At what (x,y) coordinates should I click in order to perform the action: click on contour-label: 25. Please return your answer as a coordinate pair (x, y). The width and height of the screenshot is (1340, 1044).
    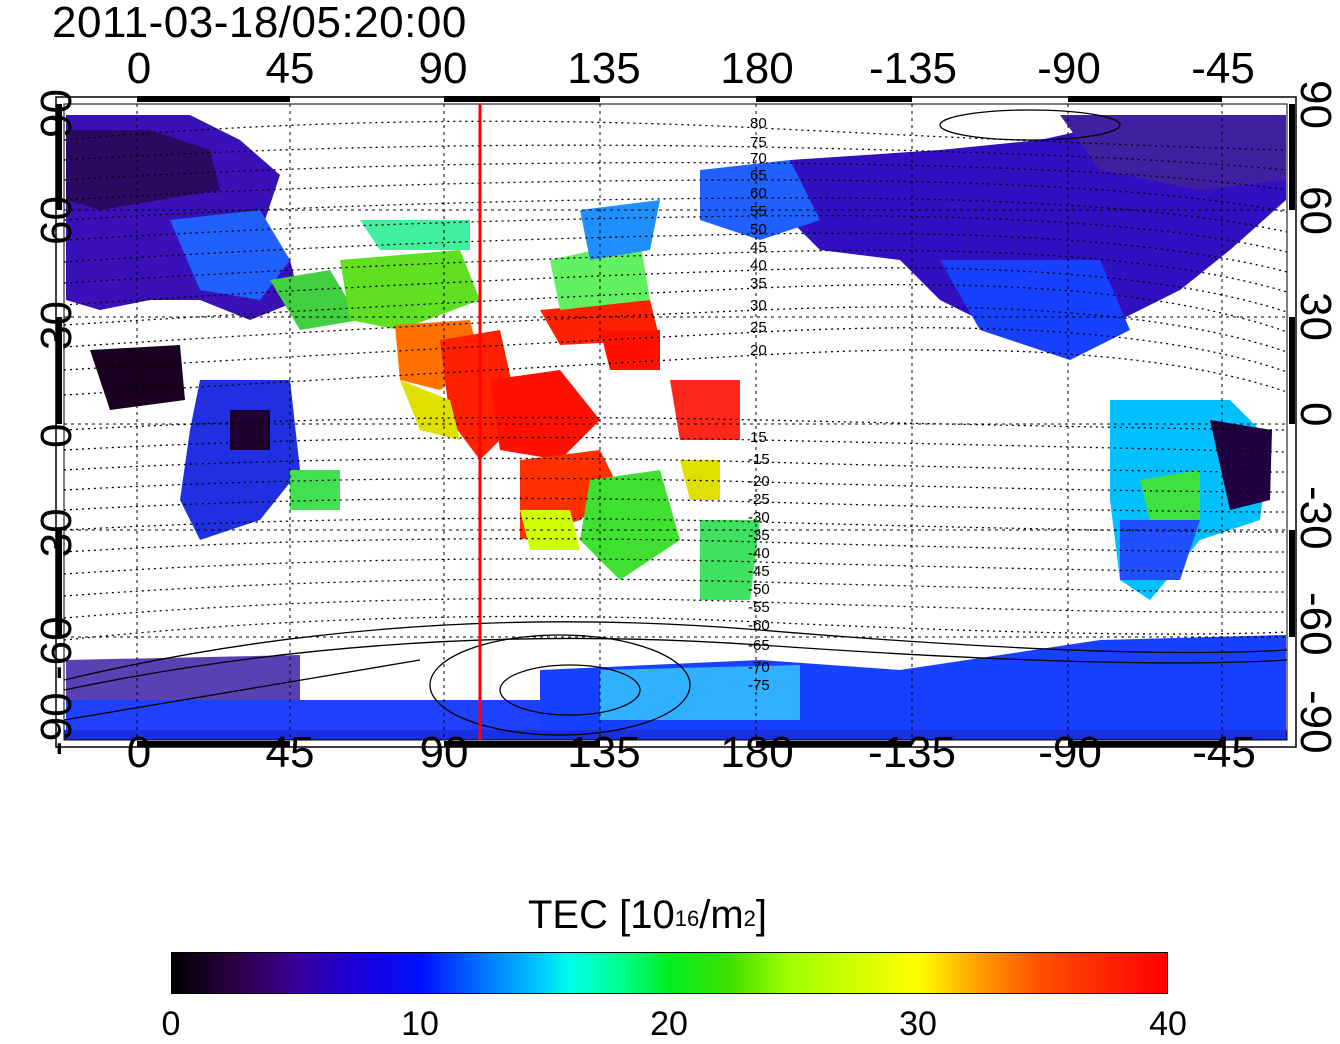
    Looking at the image, I should click on (758, 327).